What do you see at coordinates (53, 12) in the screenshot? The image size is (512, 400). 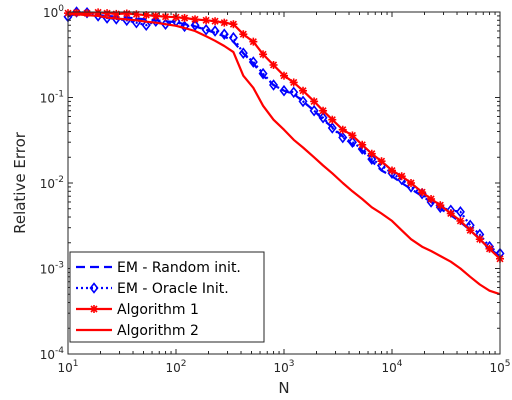 I see `y-tick-label: 10⁰` at bounding box center [53, 12].